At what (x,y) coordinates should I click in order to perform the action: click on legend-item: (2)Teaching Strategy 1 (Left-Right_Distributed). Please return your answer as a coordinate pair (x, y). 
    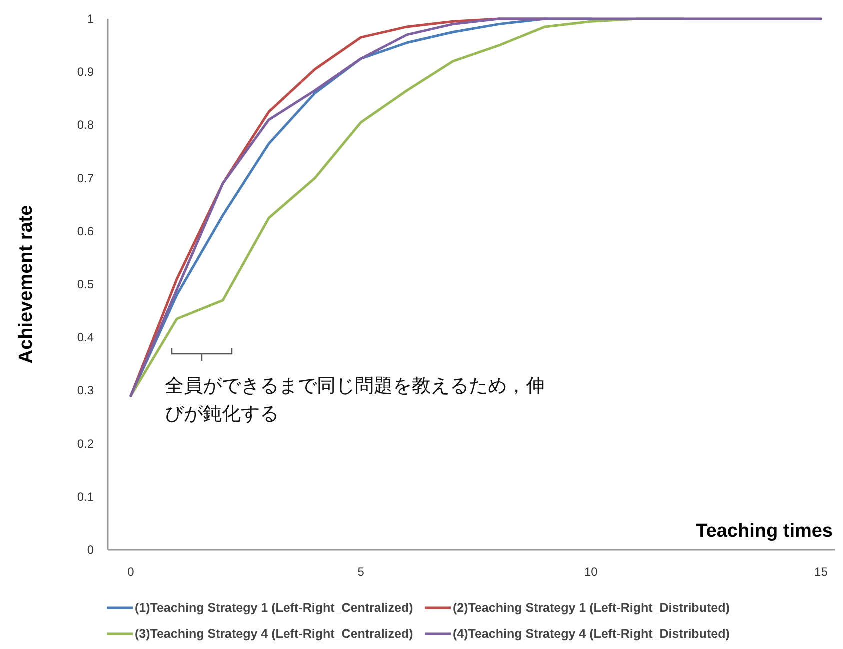
    Looking at the image, I should click on (577, 608).